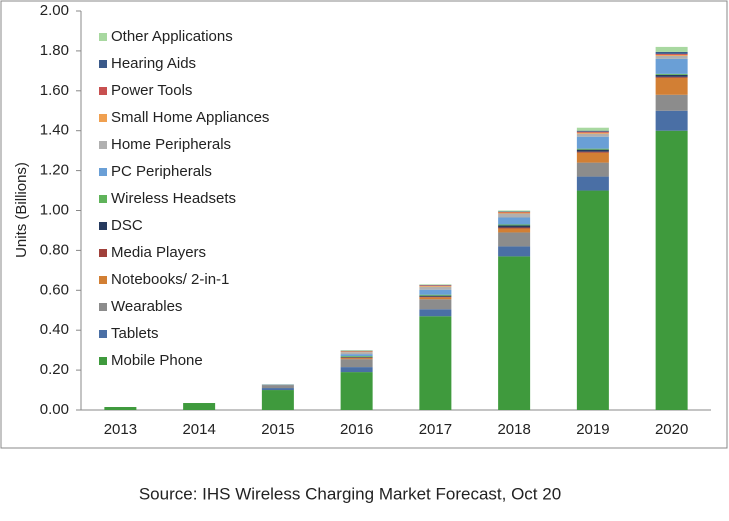 The width and height of the screenshot is (729, 521). Describe the element at coordinates (671, 429) in the screenshot. I see `x-tick-label: 2020` at that location.